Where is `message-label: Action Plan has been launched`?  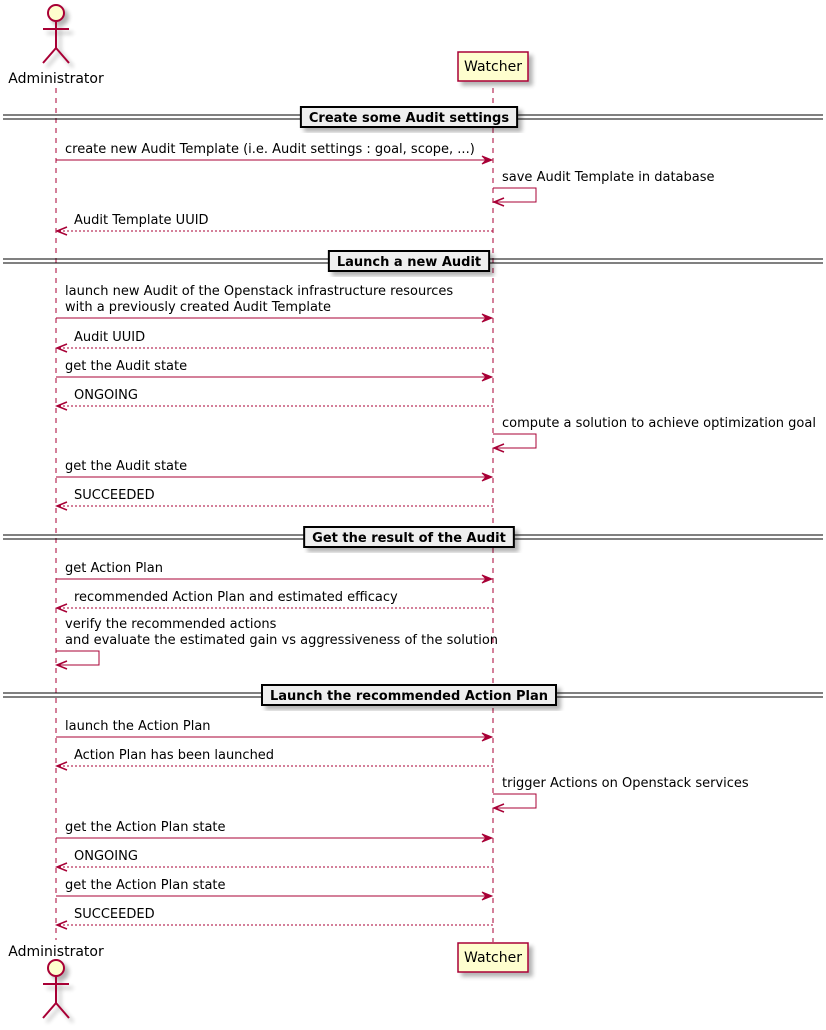
message-label: Action Plan has been launched is located at coordinates (174, 755).